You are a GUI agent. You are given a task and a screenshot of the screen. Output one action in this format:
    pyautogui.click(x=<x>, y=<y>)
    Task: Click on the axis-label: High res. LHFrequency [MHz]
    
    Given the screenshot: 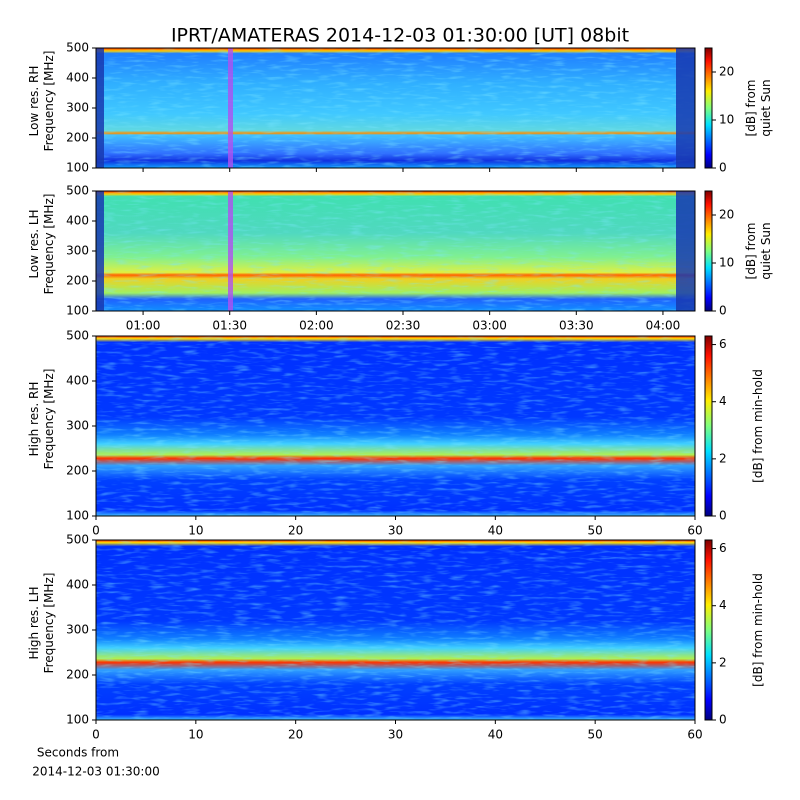 What is the action you would take?
    pyautogui.click(x=41, y=623)
    